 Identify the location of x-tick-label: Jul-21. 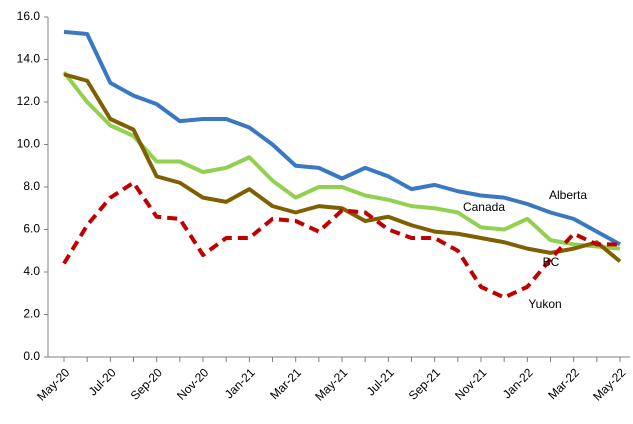
(380, 381).